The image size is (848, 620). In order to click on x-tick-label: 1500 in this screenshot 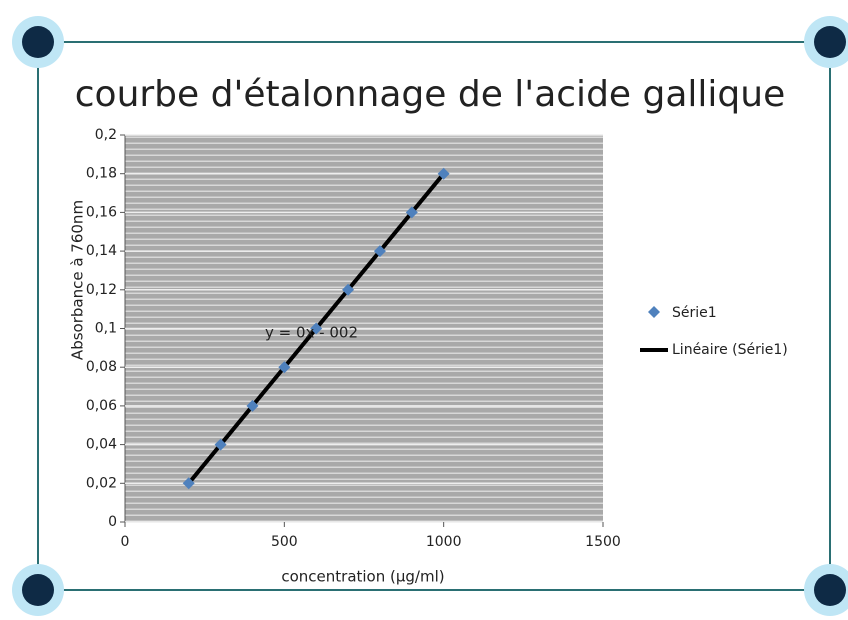, I will do `click(603, 542)`.